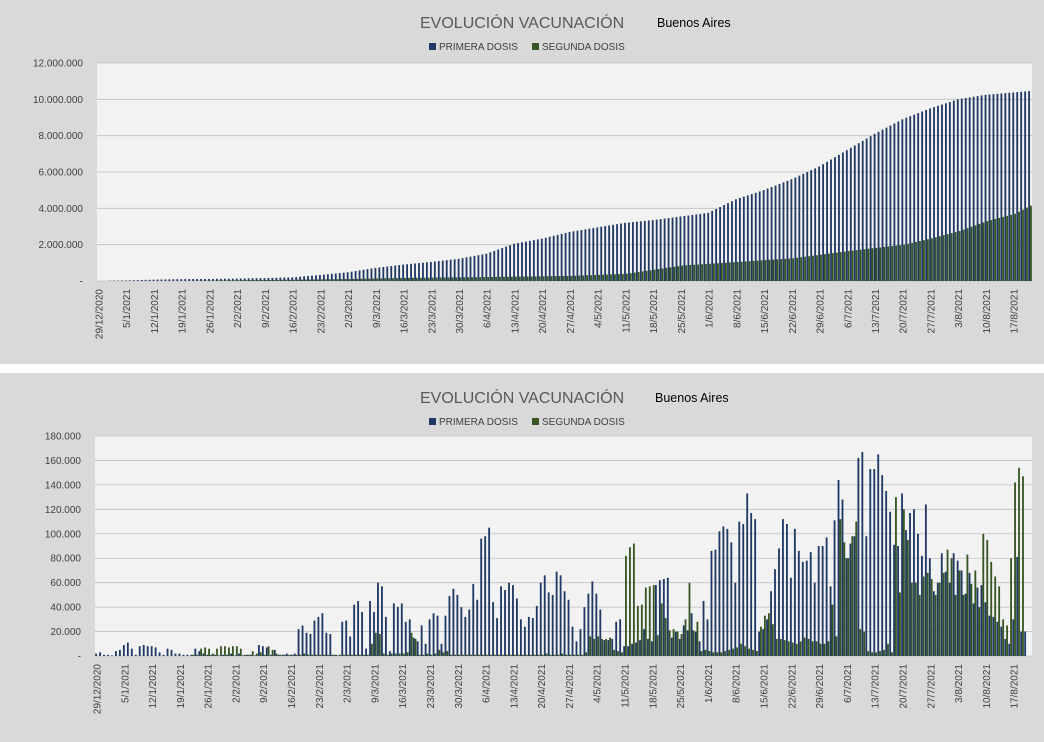 The height and width of the screenshot is (742, 1044). I want to click on y-tick-label: 8.000.000, so click(61, 136).